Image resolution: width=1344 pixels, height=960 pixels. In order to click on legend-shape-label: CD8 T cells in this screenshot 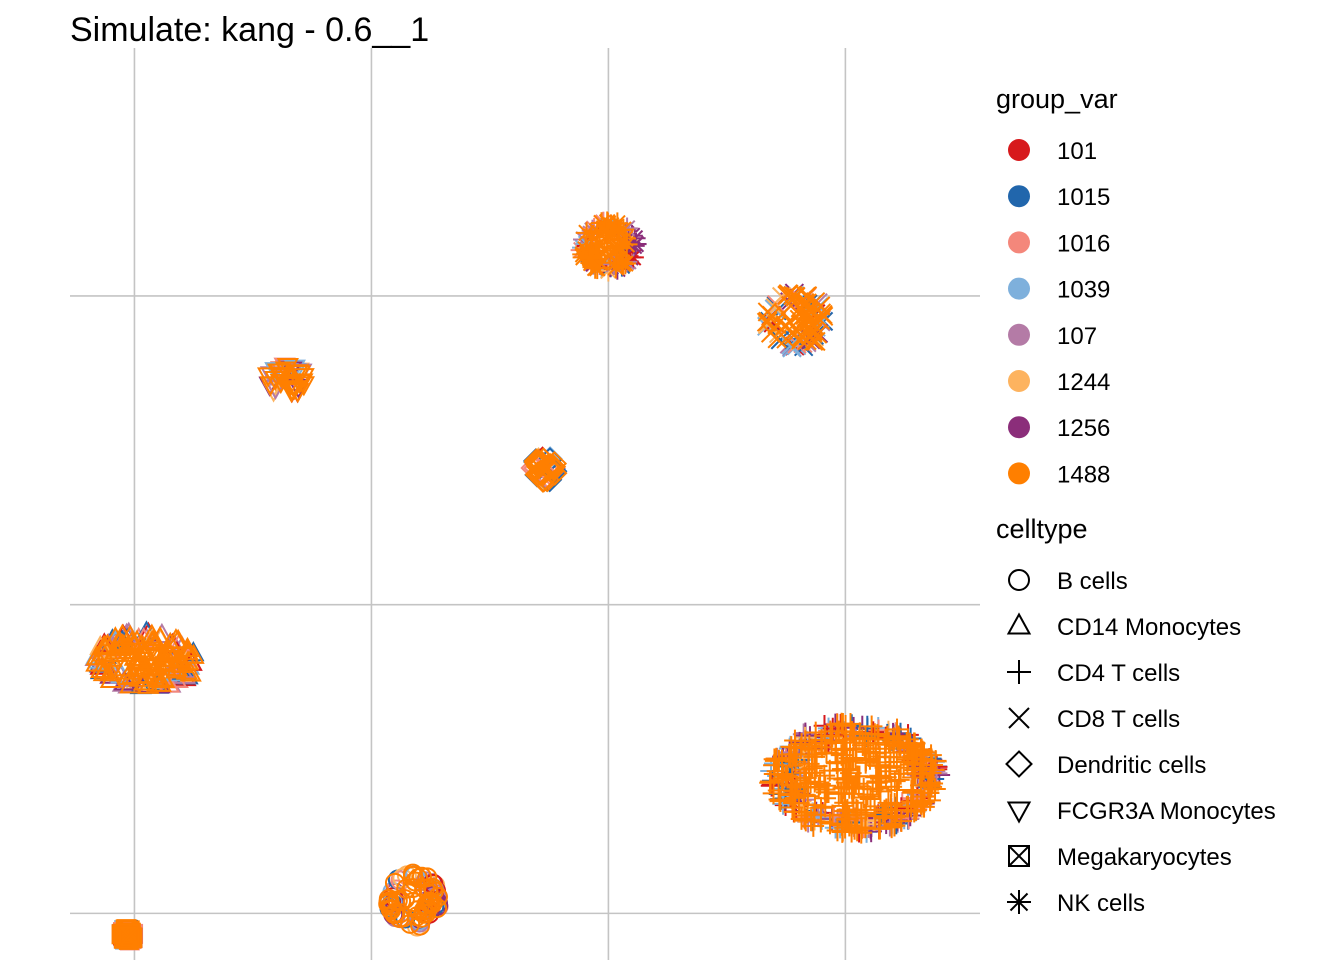, I will do `click(1118, 719)`.